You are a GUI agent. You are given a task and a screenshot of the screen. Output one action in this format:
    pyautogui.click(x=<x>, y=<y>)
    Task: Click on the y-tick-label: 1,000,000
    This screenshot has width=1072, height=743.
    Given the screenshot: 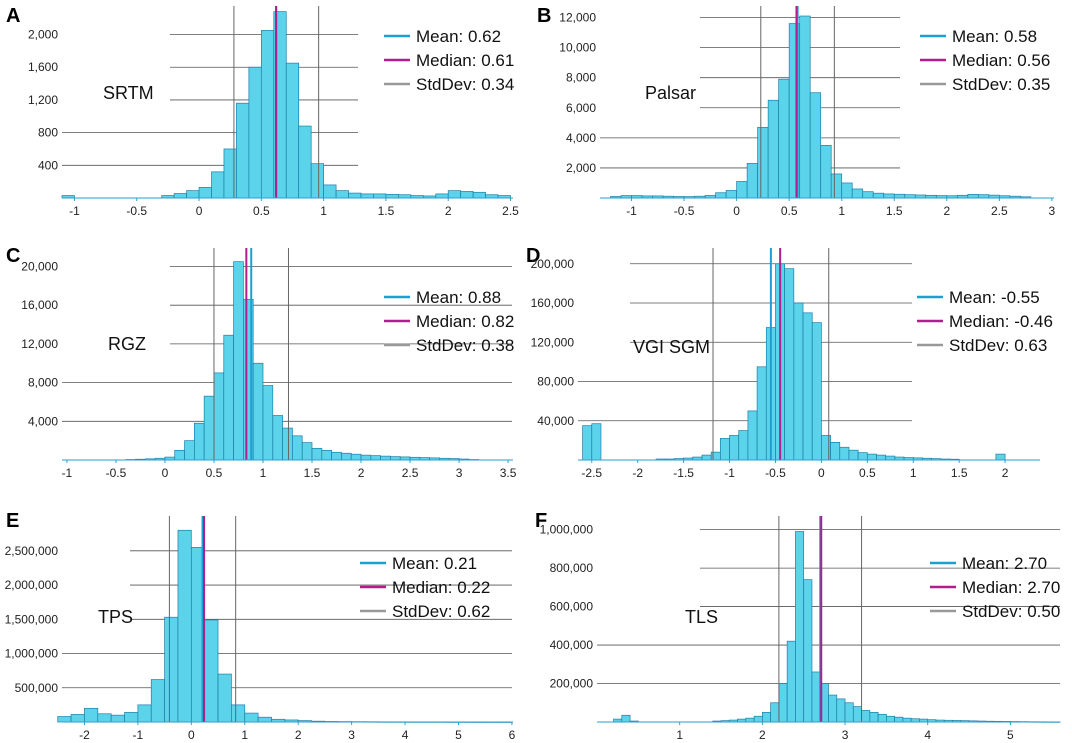 What is the action you would take?
    pyautogui.click(x=32, y=654)
    